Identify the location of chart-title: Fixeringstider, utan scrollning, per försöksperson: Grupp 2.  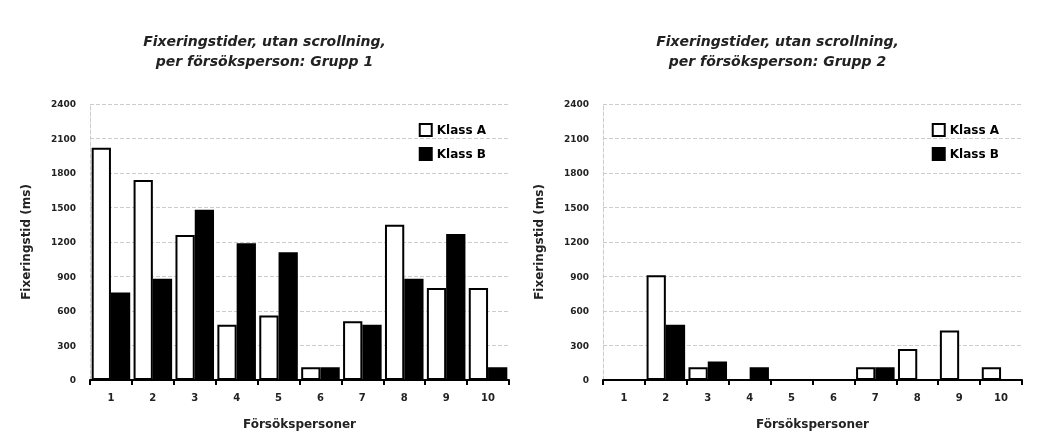
(777, 51).